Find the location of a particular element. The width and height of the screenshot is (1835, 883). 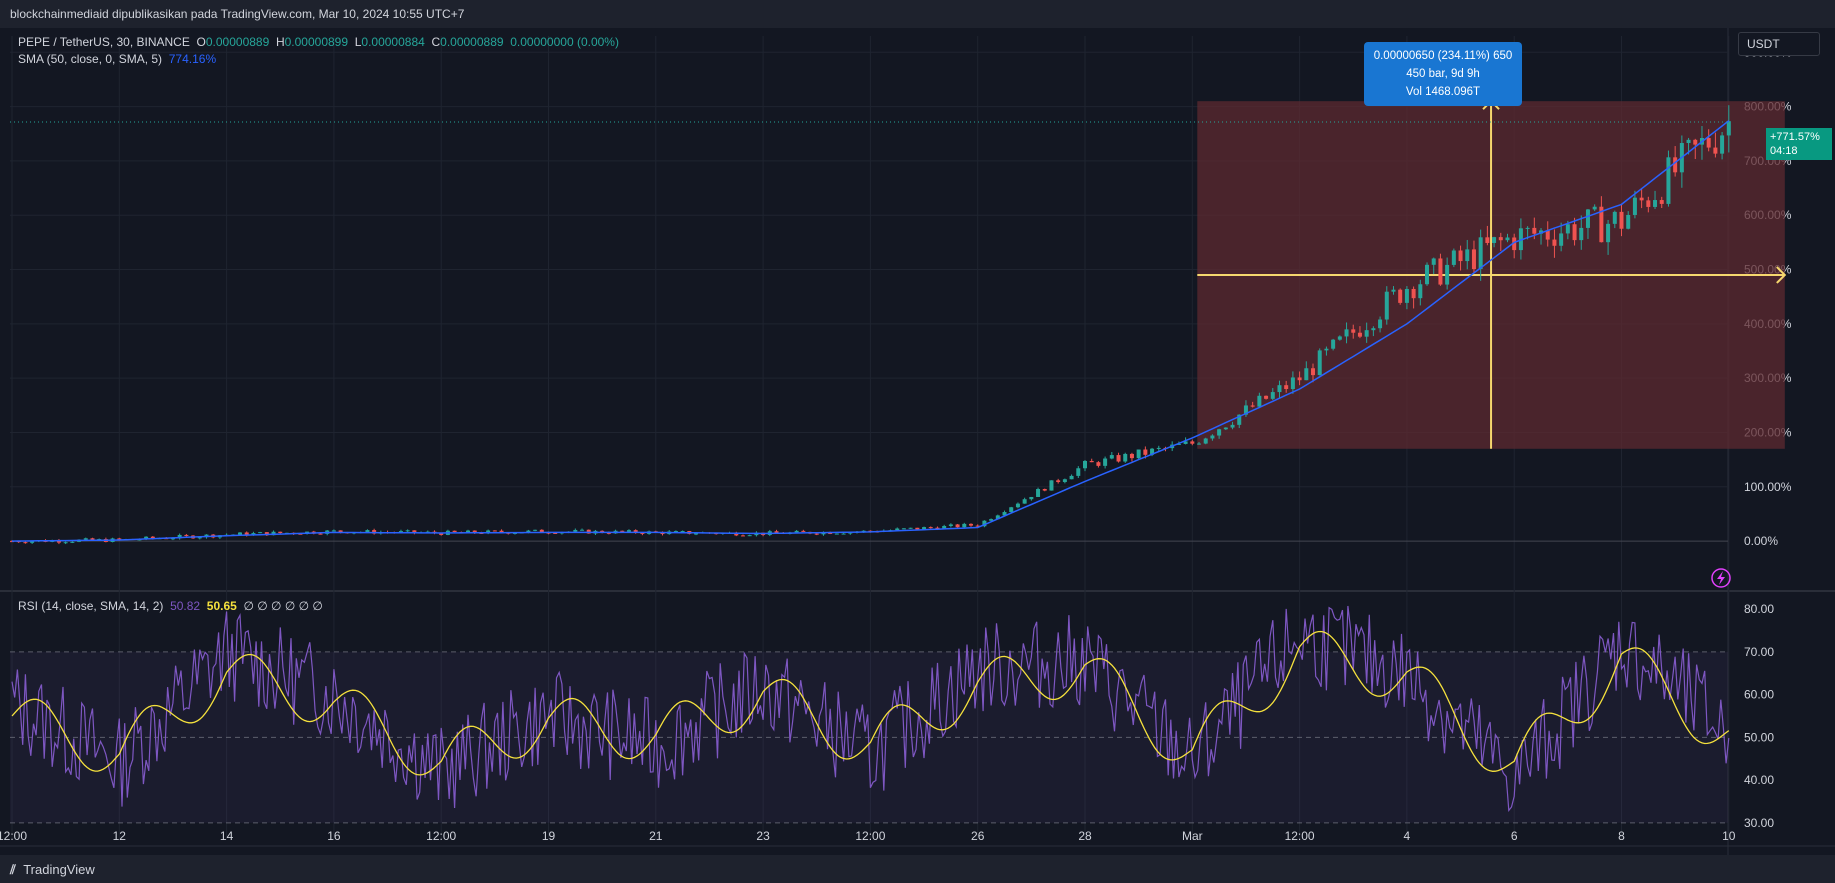

rsi-tick-label: 80.00 is located at coordinates (1759, 609).